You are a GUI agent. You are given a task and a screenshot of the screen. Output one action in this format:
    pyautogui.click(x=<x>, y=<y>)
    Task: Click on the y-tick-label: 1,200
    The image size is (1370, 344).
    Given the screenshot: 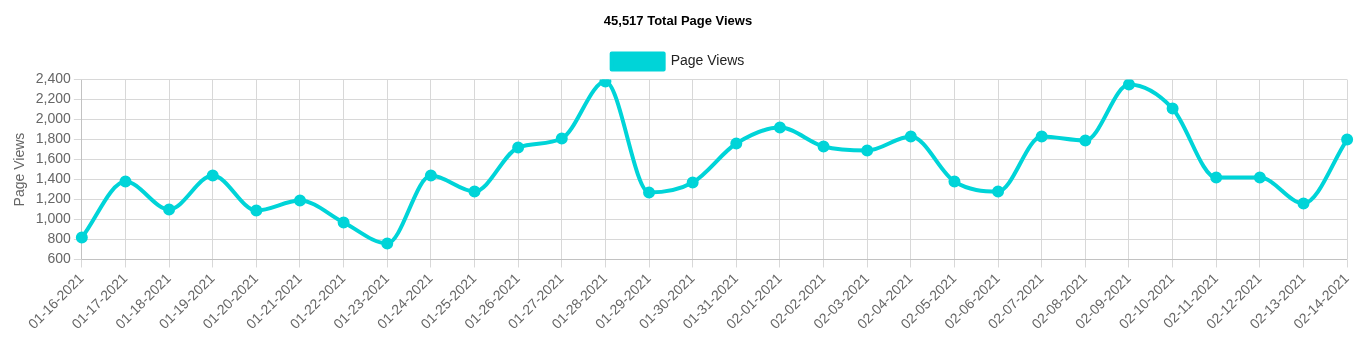 What is the action you would take?
    pyautogui.click(x=53, y=198)
    